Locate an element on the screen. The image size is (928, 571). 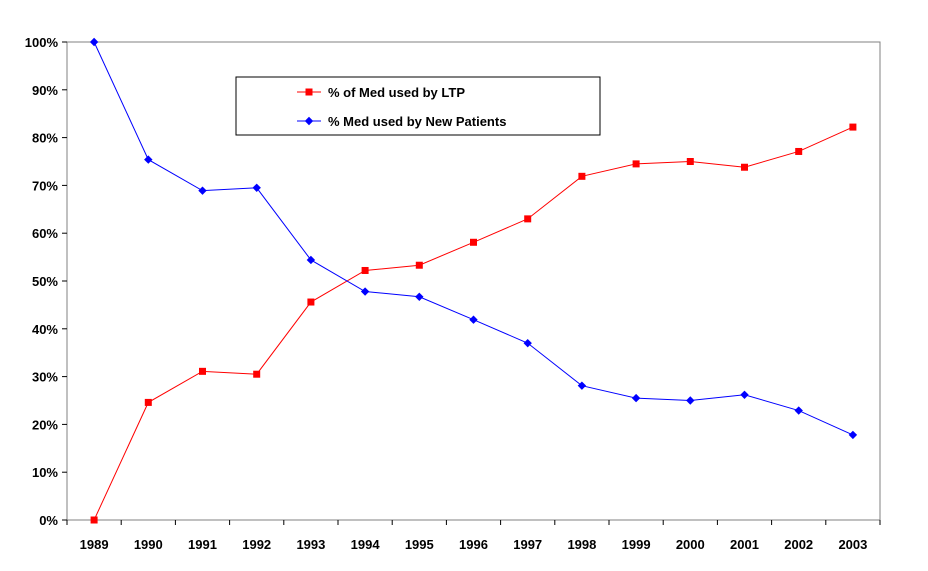
x-tick-label: 2000 is located at coordinates (690, 544).